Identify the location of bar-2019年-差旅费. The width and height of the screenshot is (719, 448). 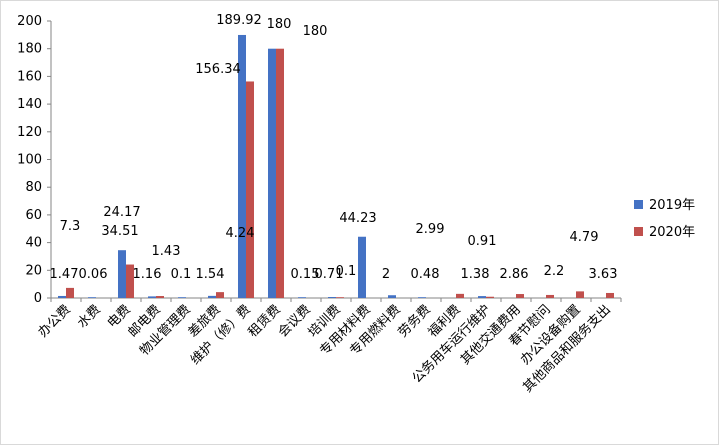
(212, 296).